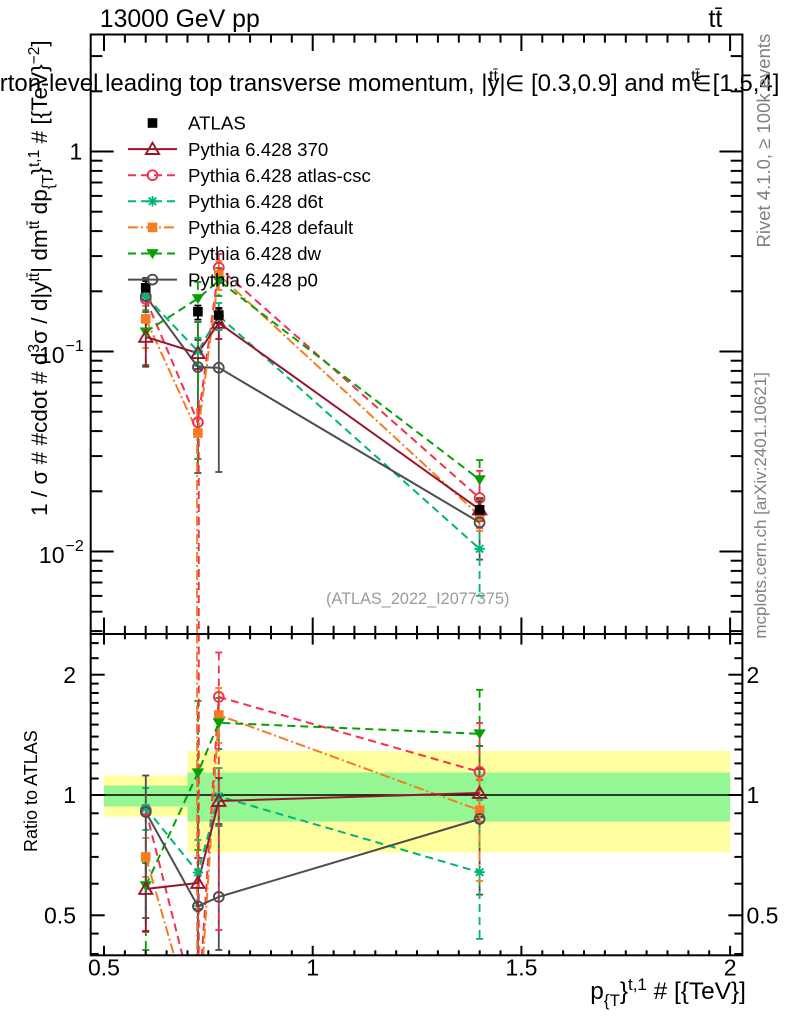  Describe the element at coordinates (256, 201) in the screenshot. I see `svg-text: Pythia 6.428 d6t` at that location.